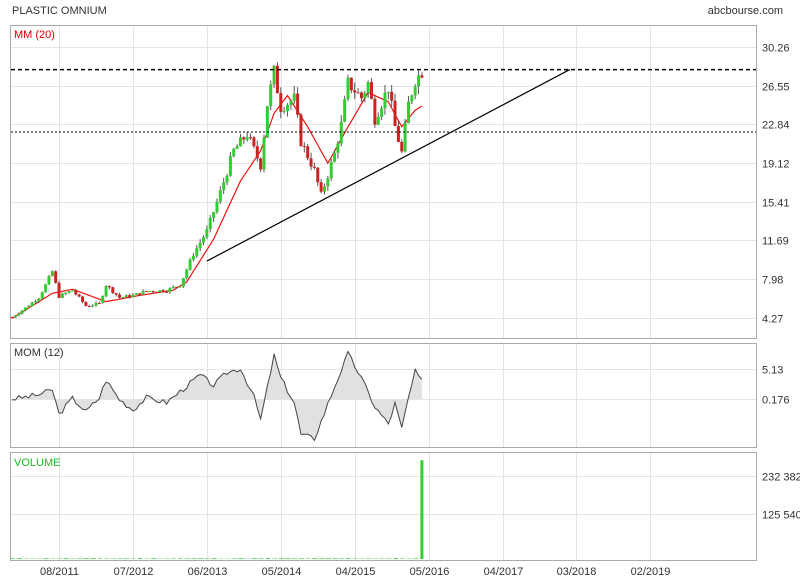  Describe the element at coordinates (745, 11) in the screenshot. I see `source-label: abcbourse.com` at that location.